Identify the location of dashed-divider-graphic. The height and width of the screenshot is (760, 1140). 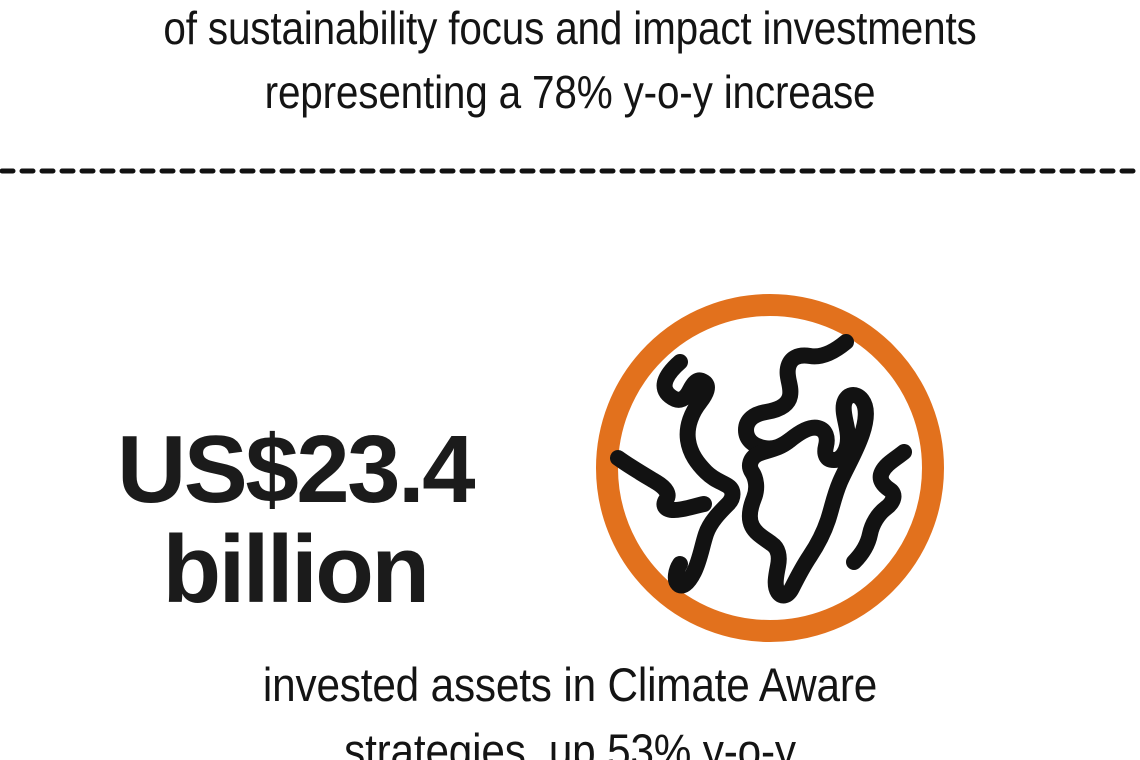
(570, 171).